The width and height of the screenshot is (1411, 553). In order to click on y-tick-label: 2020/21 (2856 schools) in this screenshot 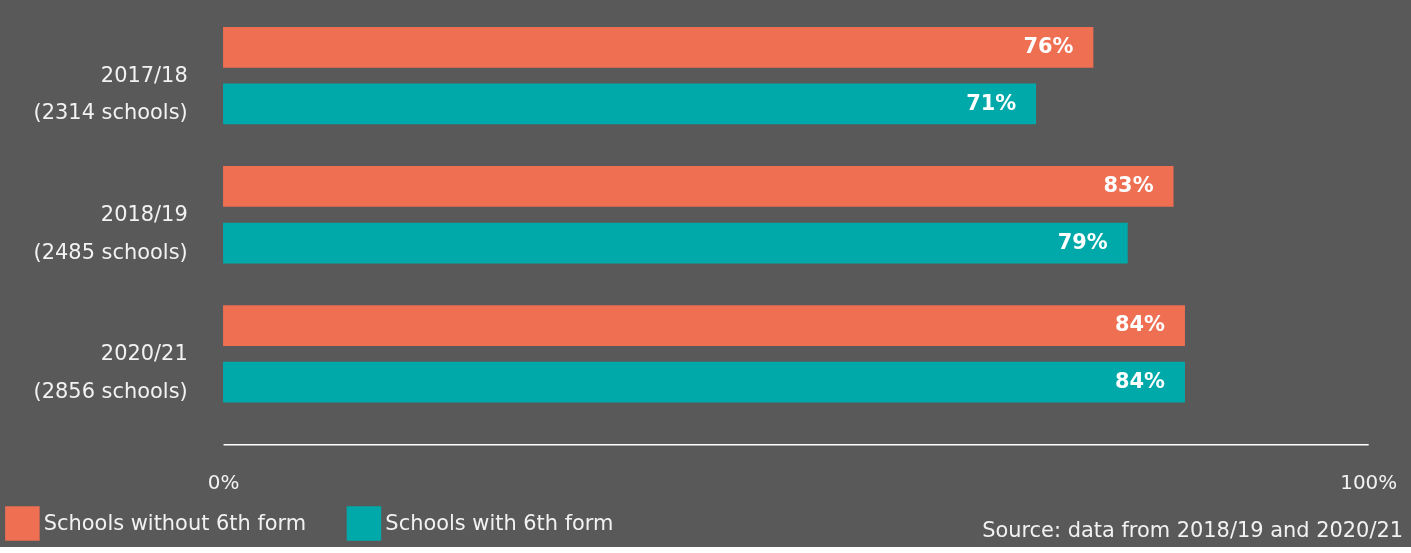, I will do `click(110, 371)`.